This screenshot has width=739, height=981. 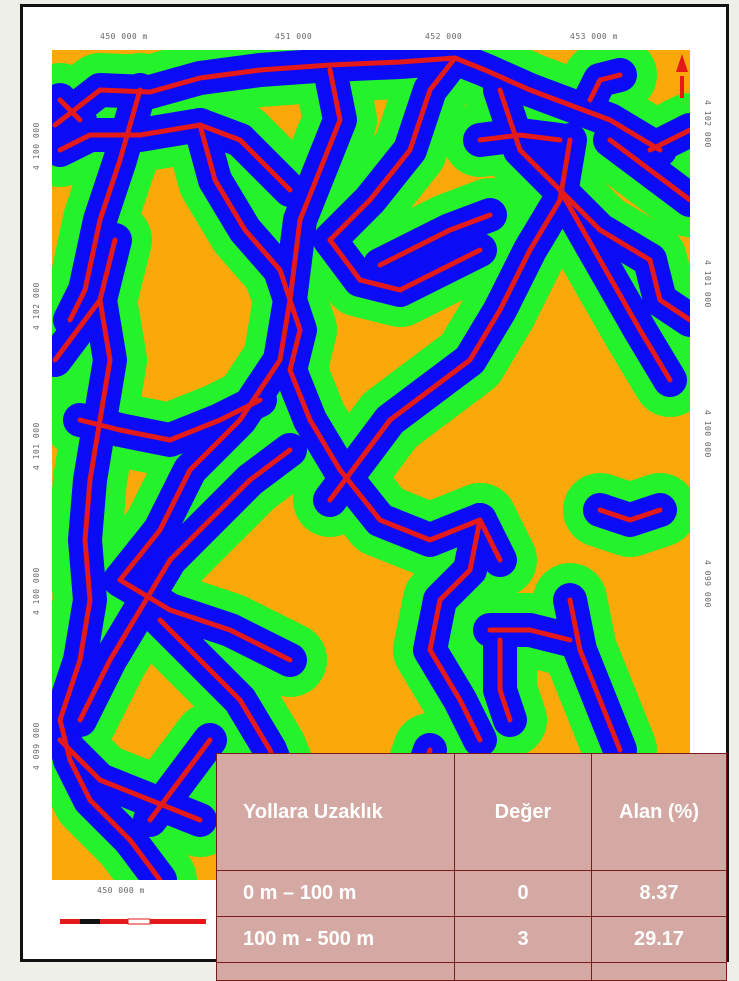 What do you see at coordinates (594, 36) in the screenshot?
I see `top-coord-label: 453 000 m` at bounding box center [594, 36].